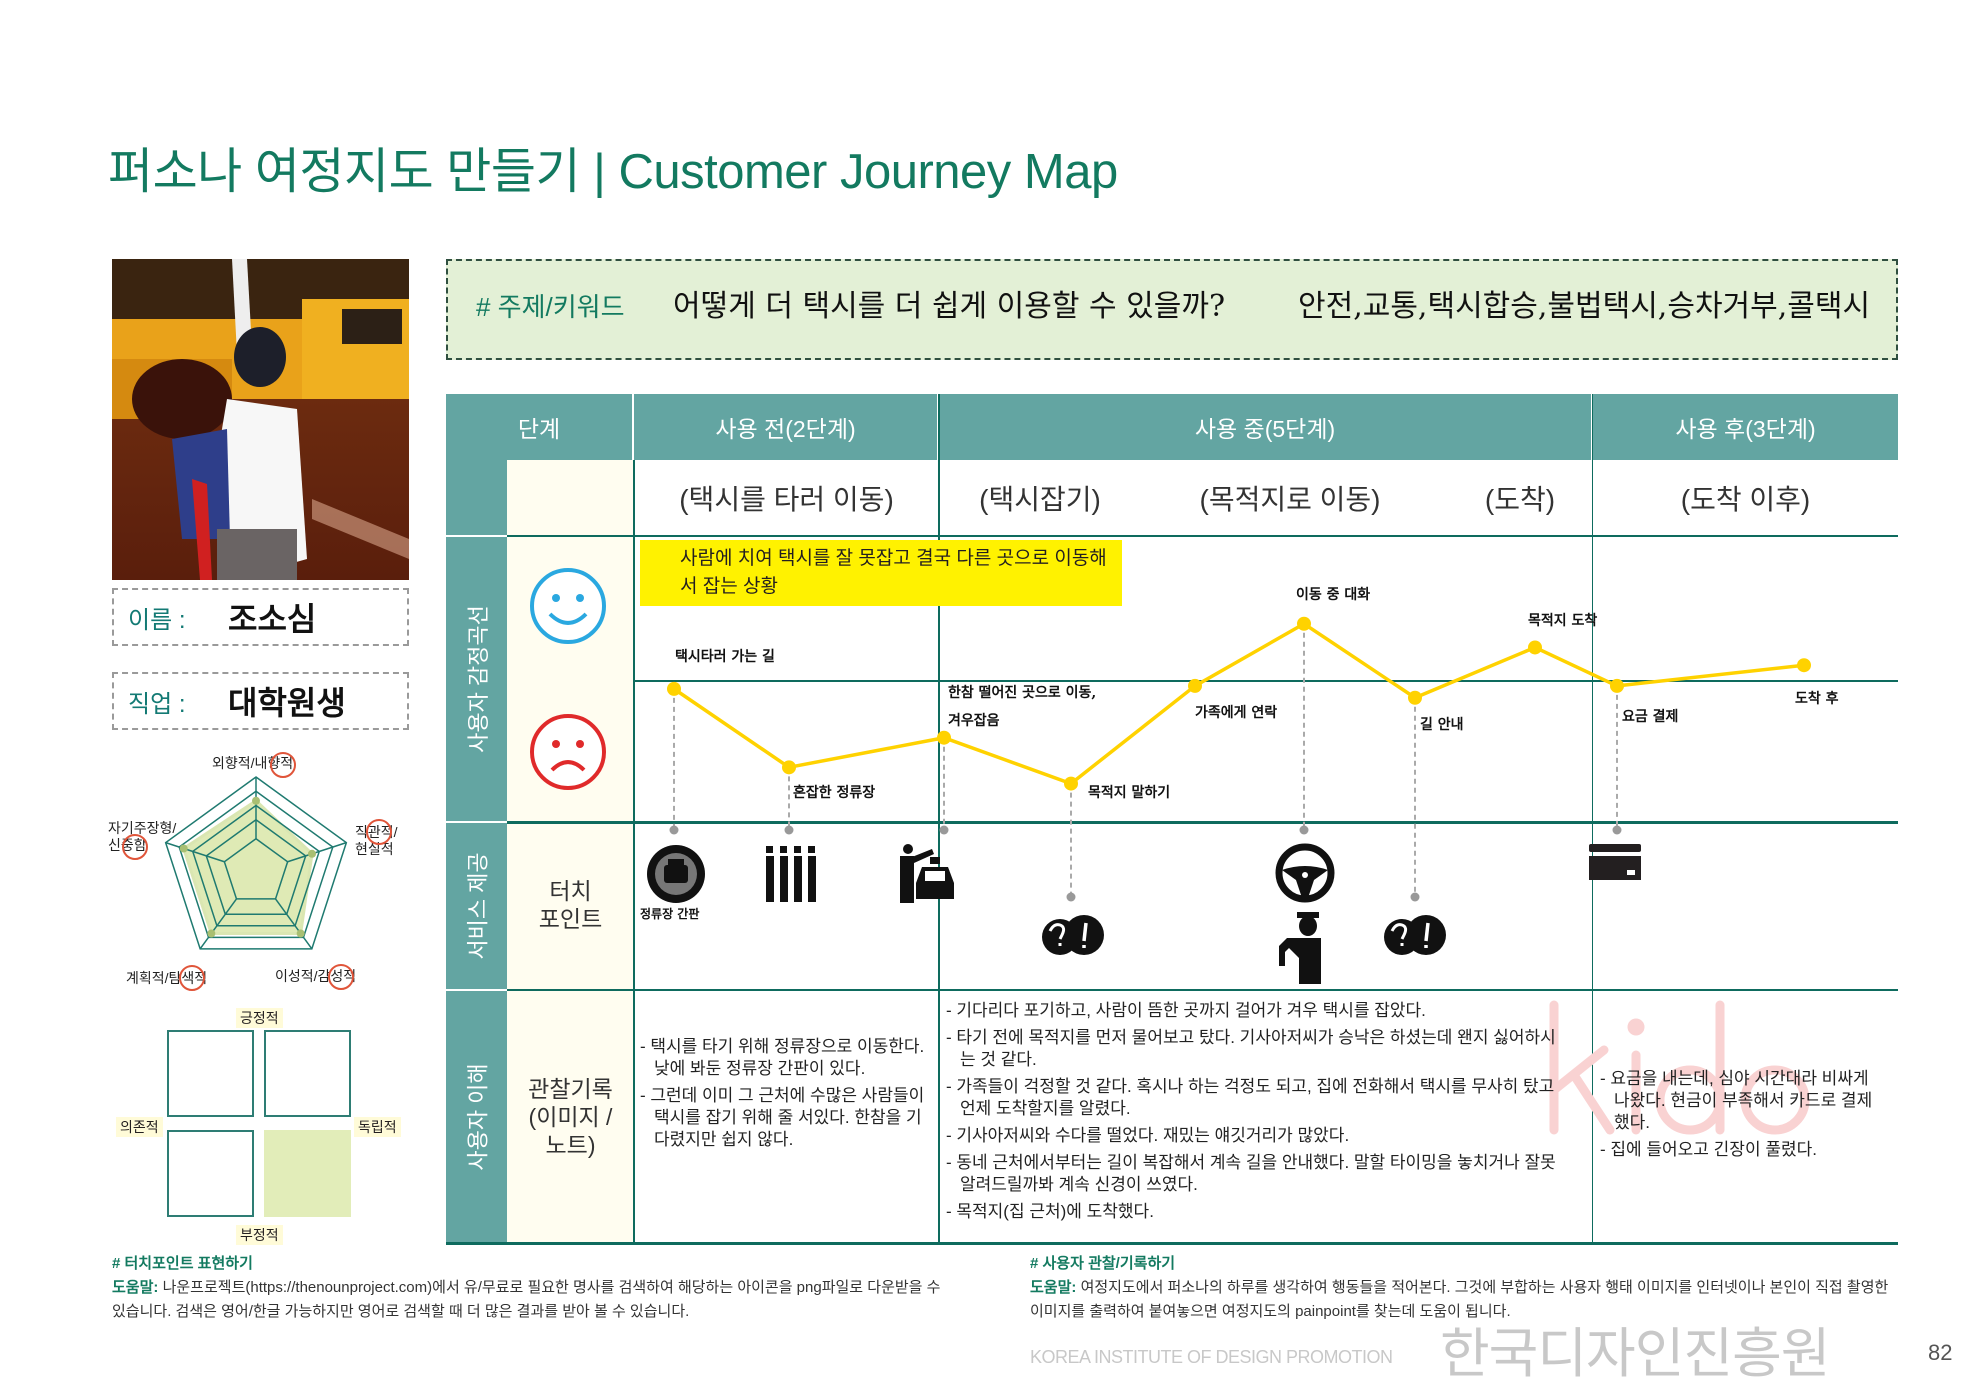 The width and height of the screenshot is (1983, 1385). I want to click on header-during: 사용 중(5단계), so click(1265, 427).